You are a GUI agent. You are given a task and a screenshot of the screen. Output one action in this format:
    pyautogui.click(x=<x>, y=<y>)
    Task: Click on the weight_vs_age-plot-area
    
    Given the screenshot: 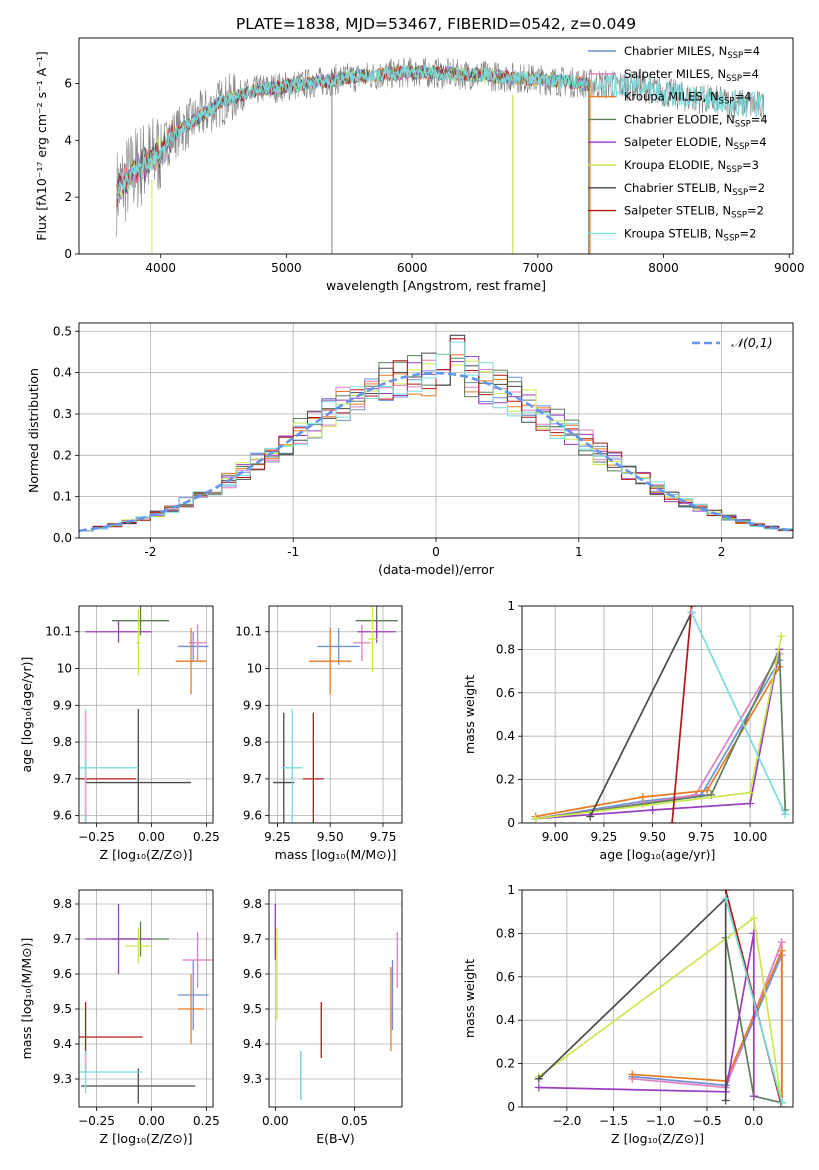 What is the action you would take?
    pyautogui.click(x=657, y=714)
    